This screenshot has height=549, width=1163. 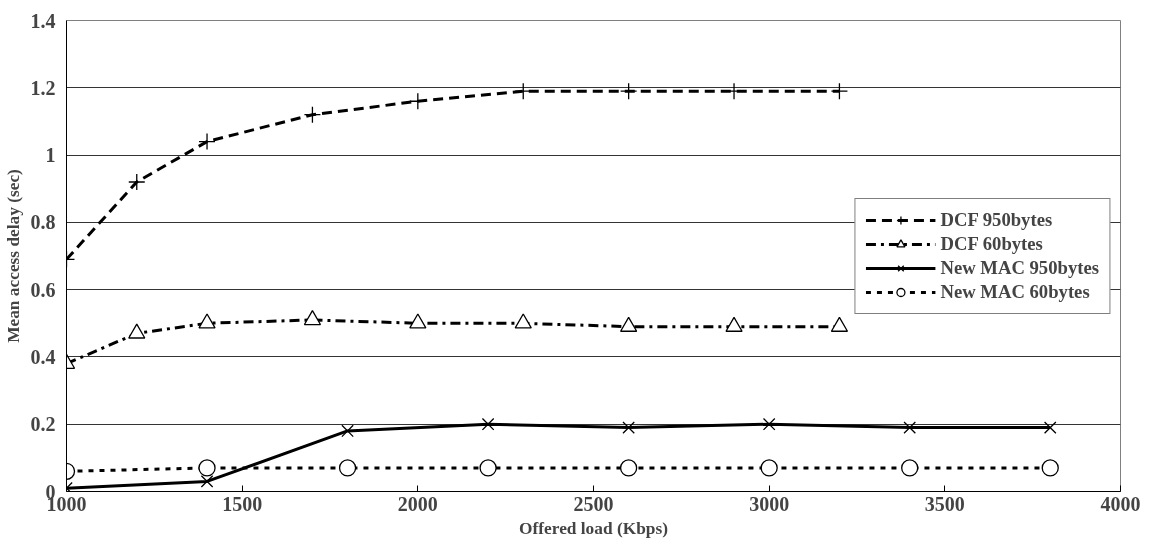 What do you see at coordinates (43, 20) in the screenshot?
I see `y-tick-label: 1.4` at bounding box center [43, 20].